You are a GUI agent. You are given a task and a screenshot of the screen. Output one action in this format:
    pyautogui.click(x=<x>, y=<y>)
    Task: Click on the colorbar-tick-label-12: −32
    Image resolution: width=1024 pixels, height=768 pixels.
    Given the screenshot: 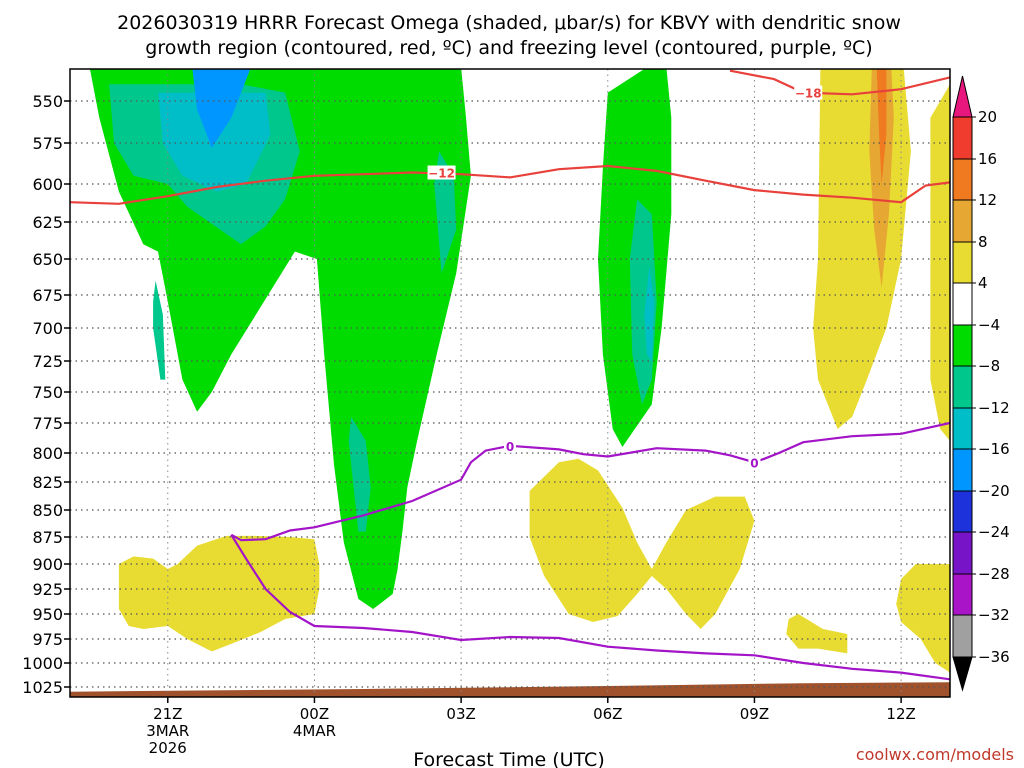 What is the action you would take?
    pyautogui.click(x=994, y=615)
    